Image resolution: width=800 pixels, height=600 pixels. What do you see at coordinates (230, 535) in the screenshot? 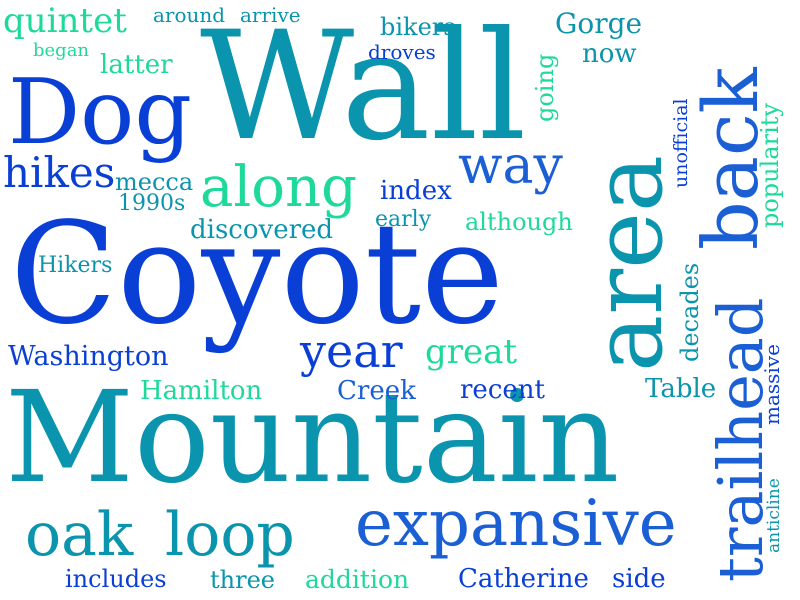
I see `word-loop: loop` at bounding box center [230, 535].